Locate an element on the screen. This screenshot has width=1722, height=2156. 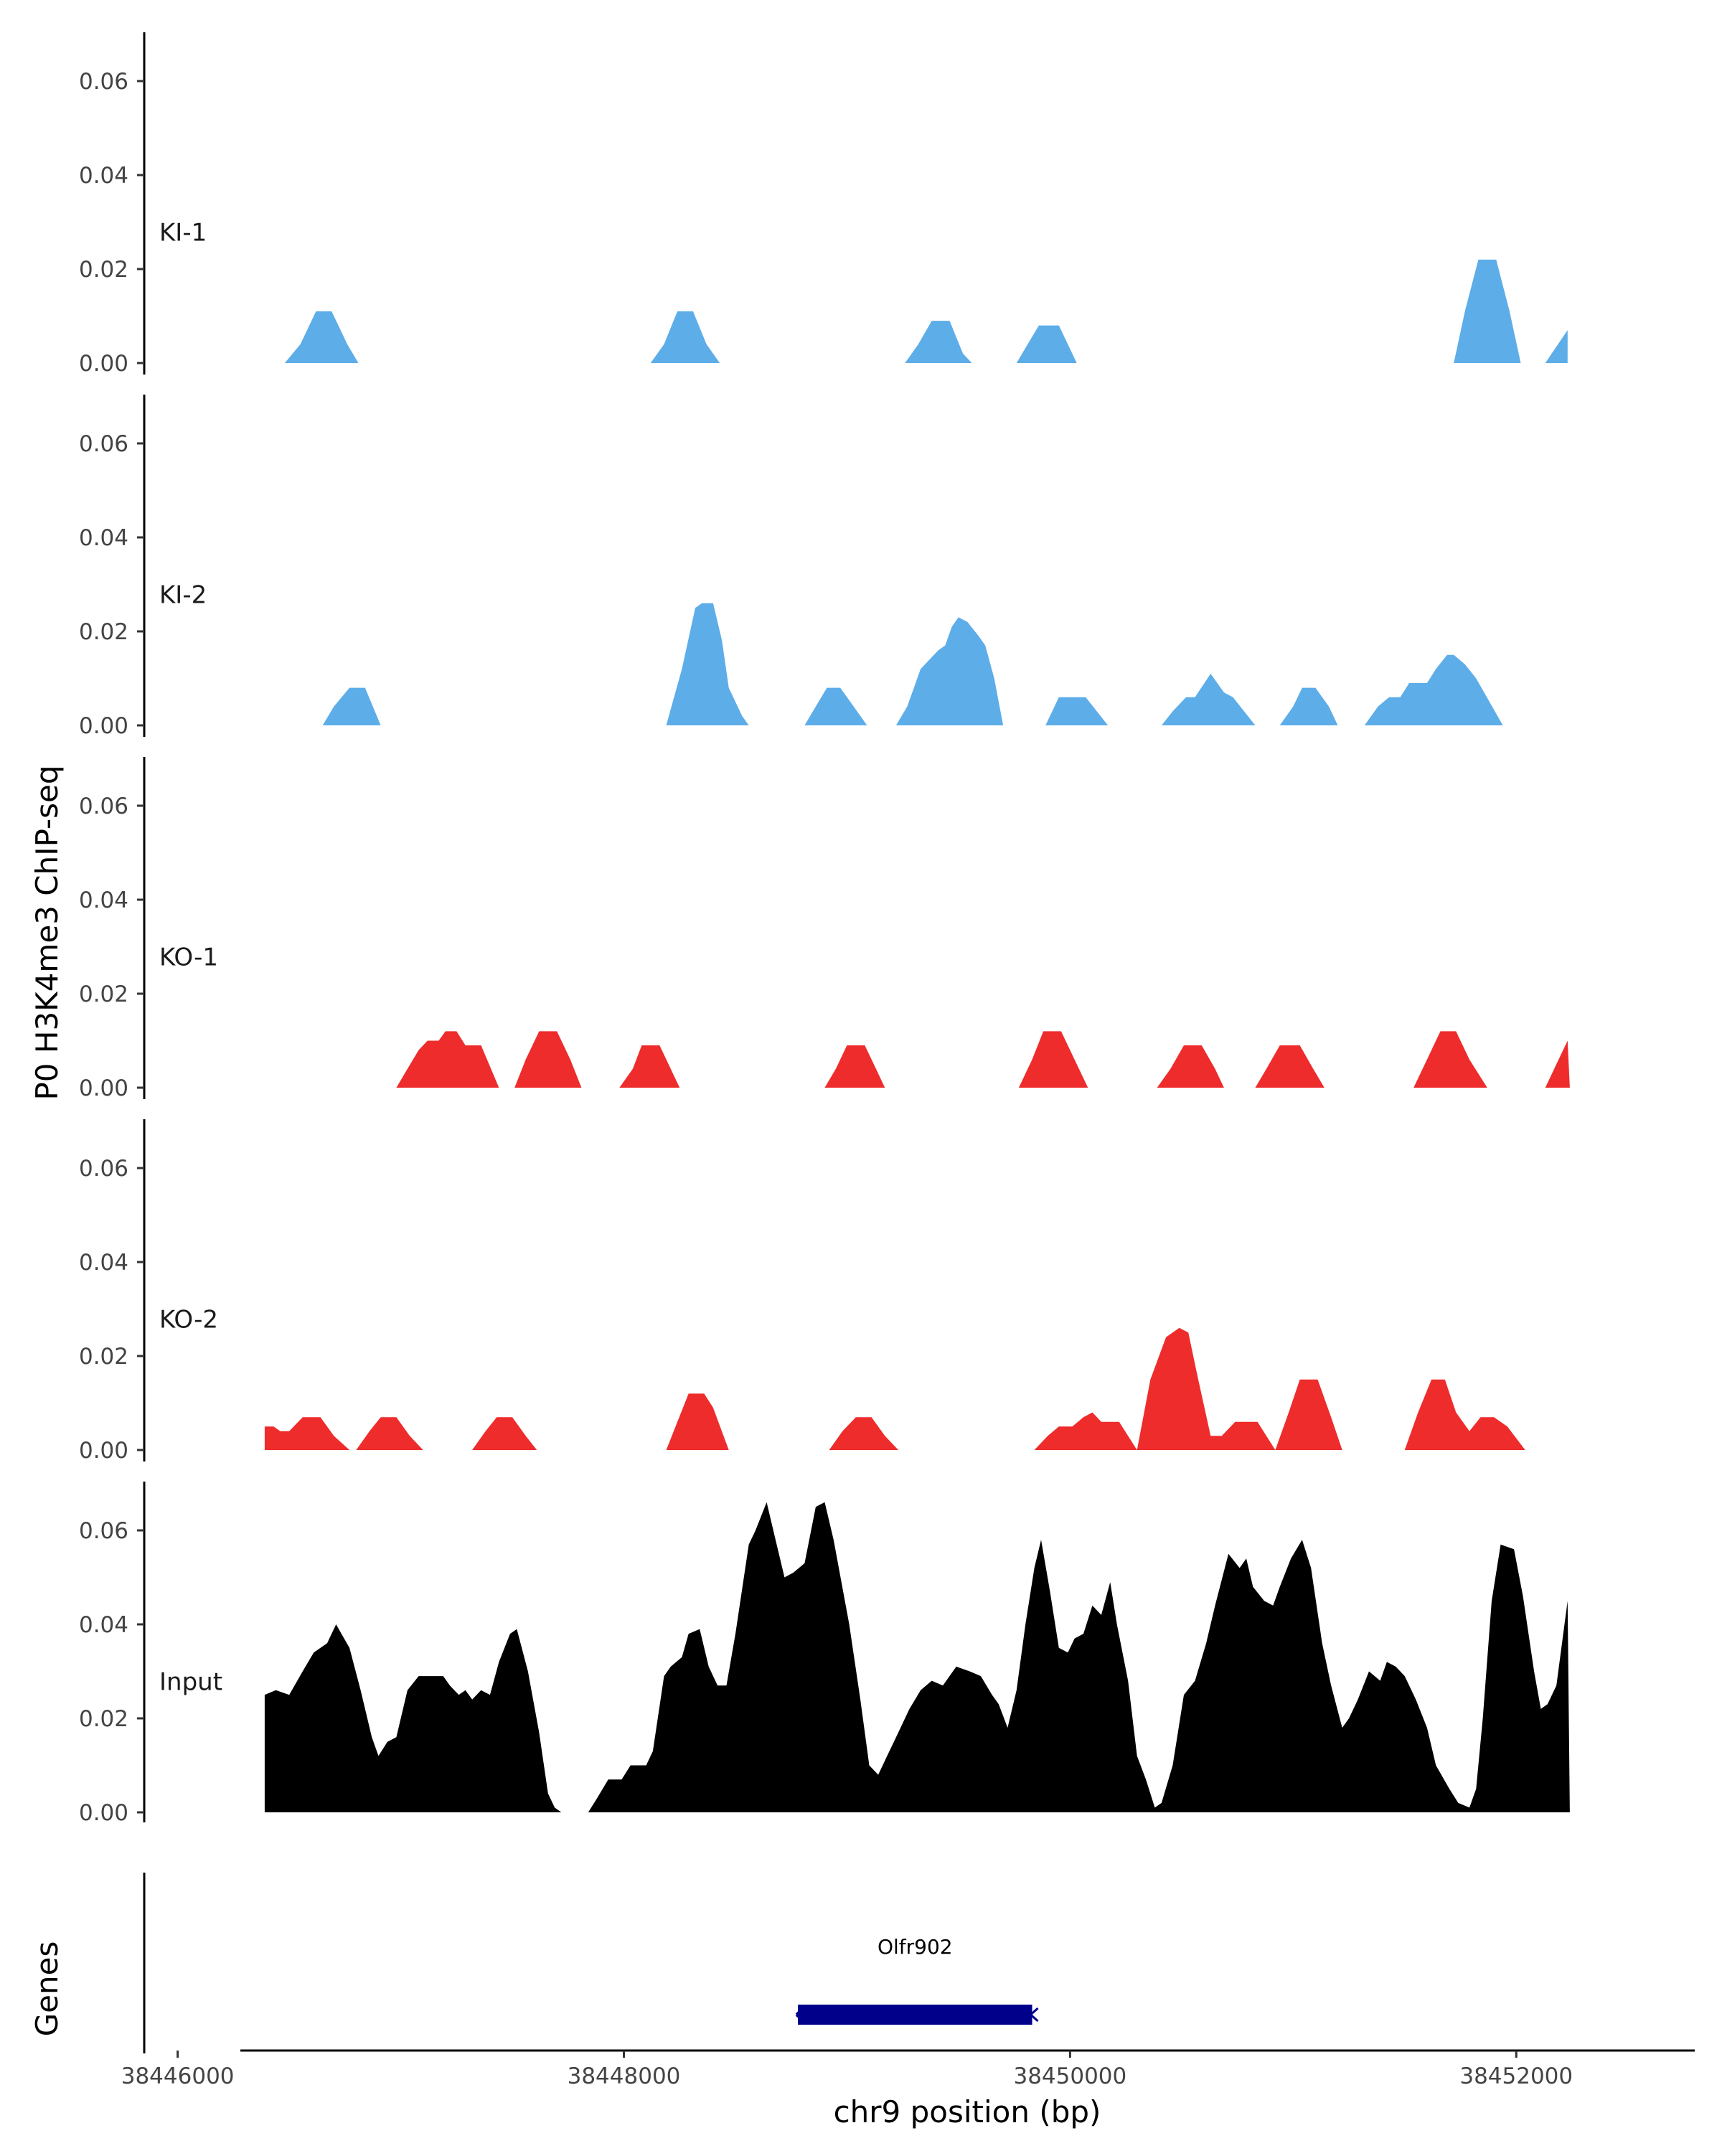
genes-axis-title: Genes is located at coordinates (47, 1989).